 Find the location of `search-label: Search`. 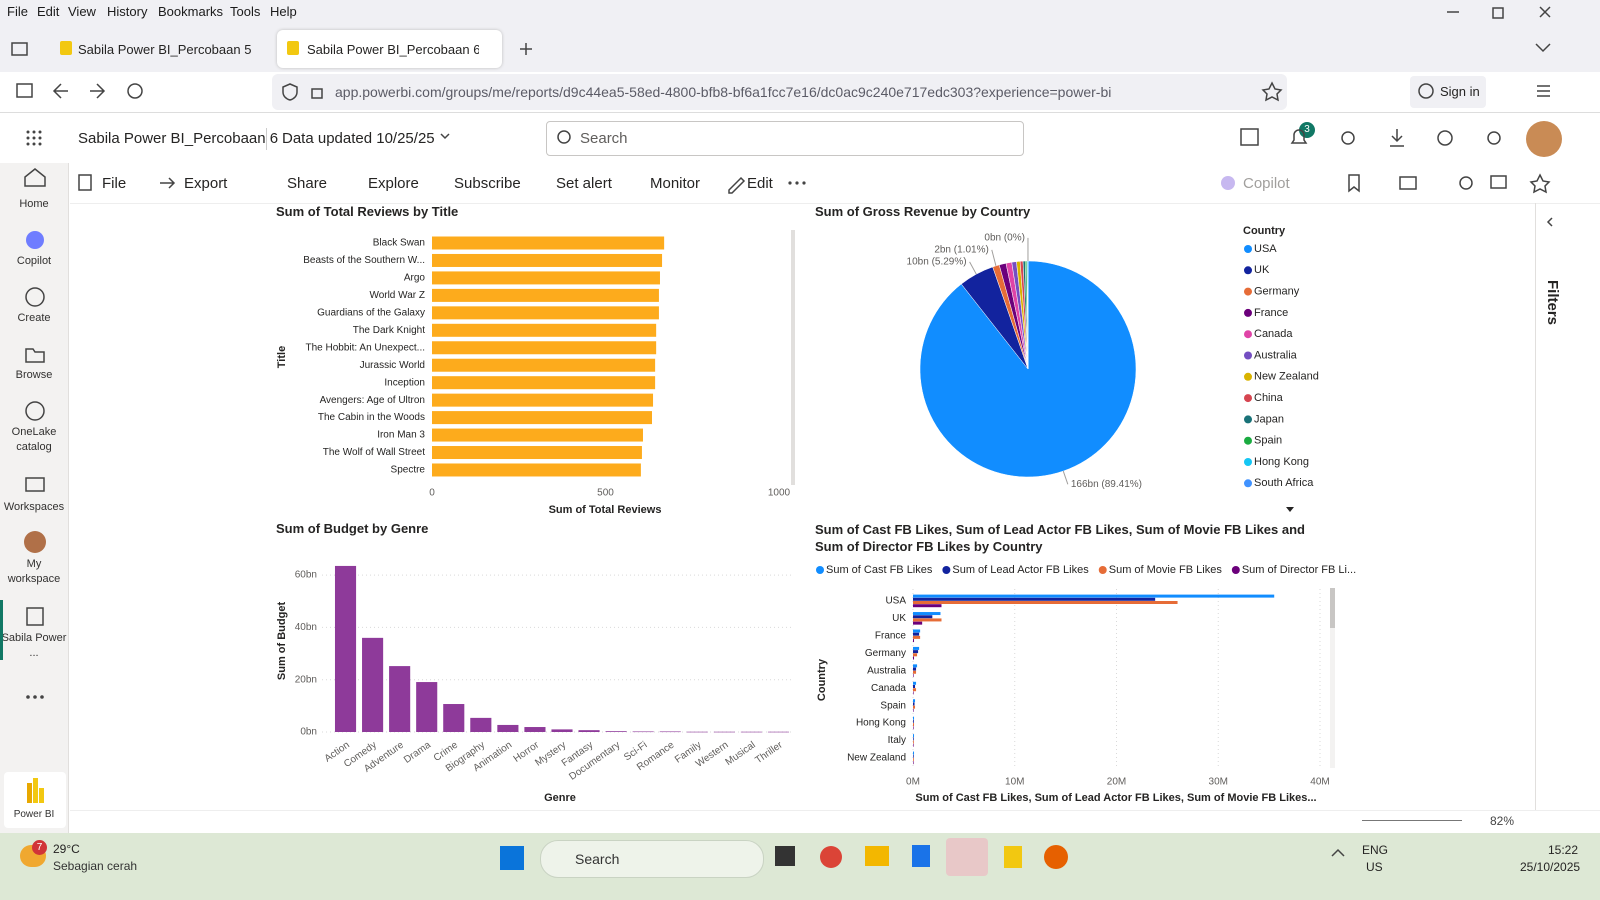

search-label: Search is located at coordinates (597, 859).